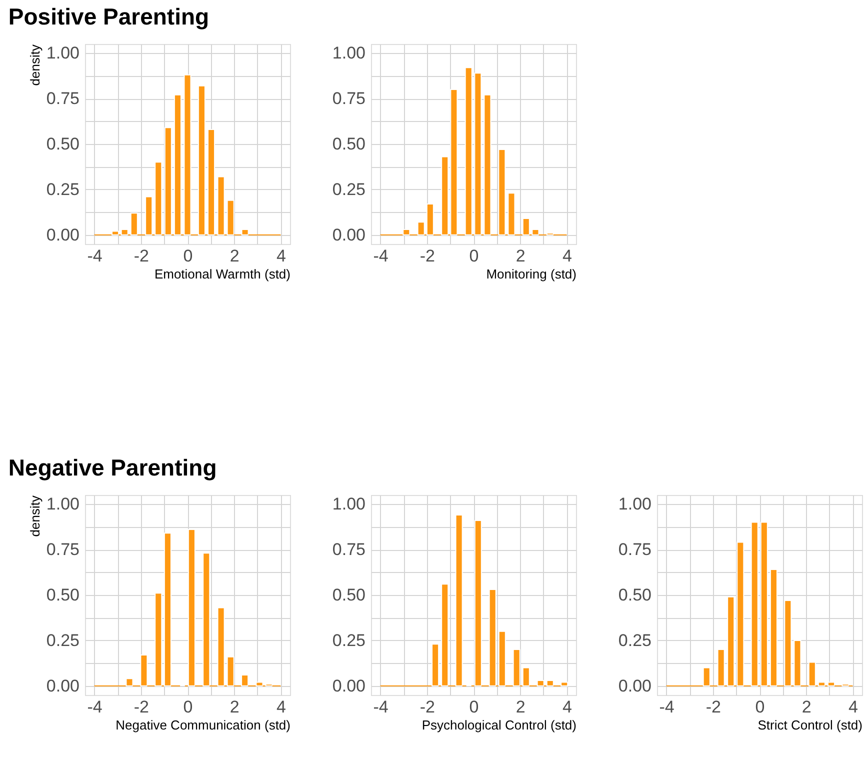  I want to click on x-axis-title: Psychological Control (std), so click(499, 725).